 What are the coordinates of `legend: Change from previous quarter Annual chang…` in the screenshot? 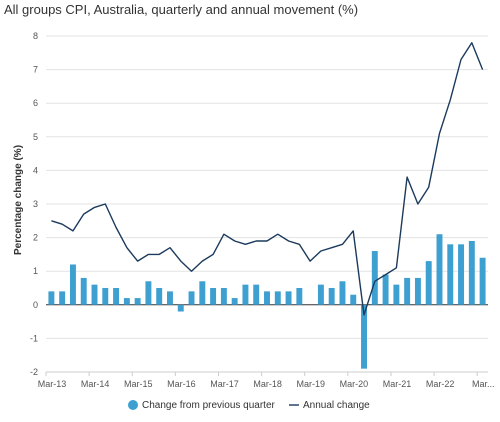 It's located at (249, 405).